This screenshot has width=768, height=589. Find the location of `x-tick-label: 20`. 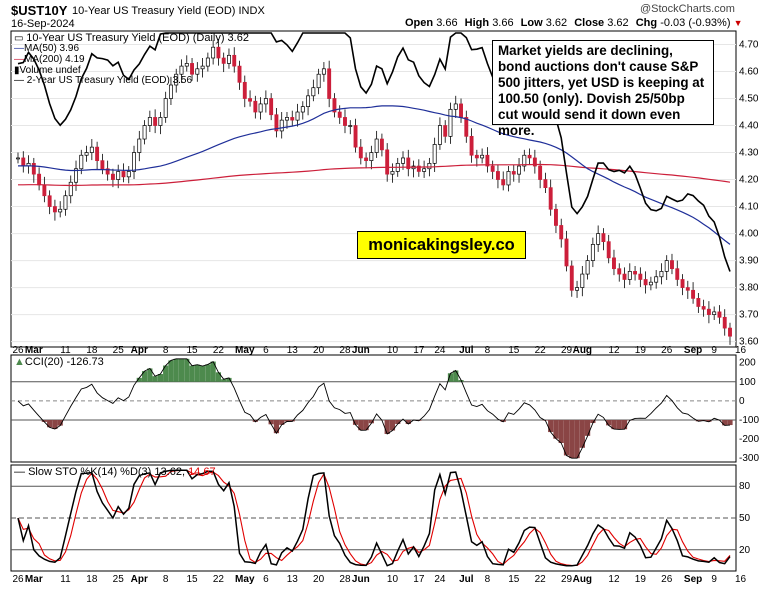

x-tick-label: 20 is located at coordinates (319, 579).